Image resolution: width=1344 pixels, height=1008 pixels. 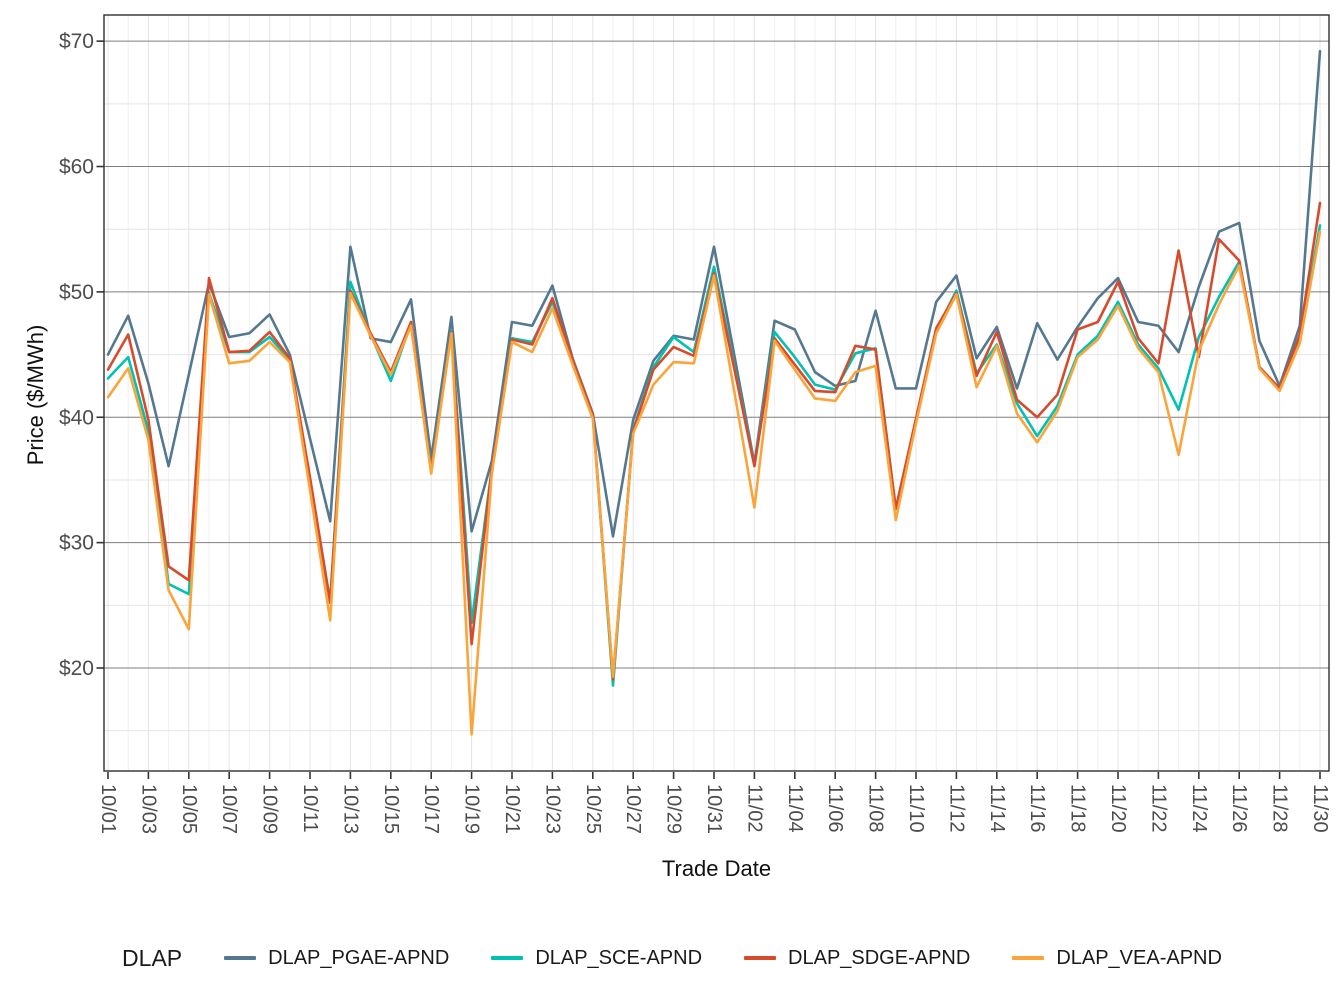 What do you see at coordinates (876, 808) in the screenshot?
I see `x-tick-label: 11/08` at bounding box center [876, 808].